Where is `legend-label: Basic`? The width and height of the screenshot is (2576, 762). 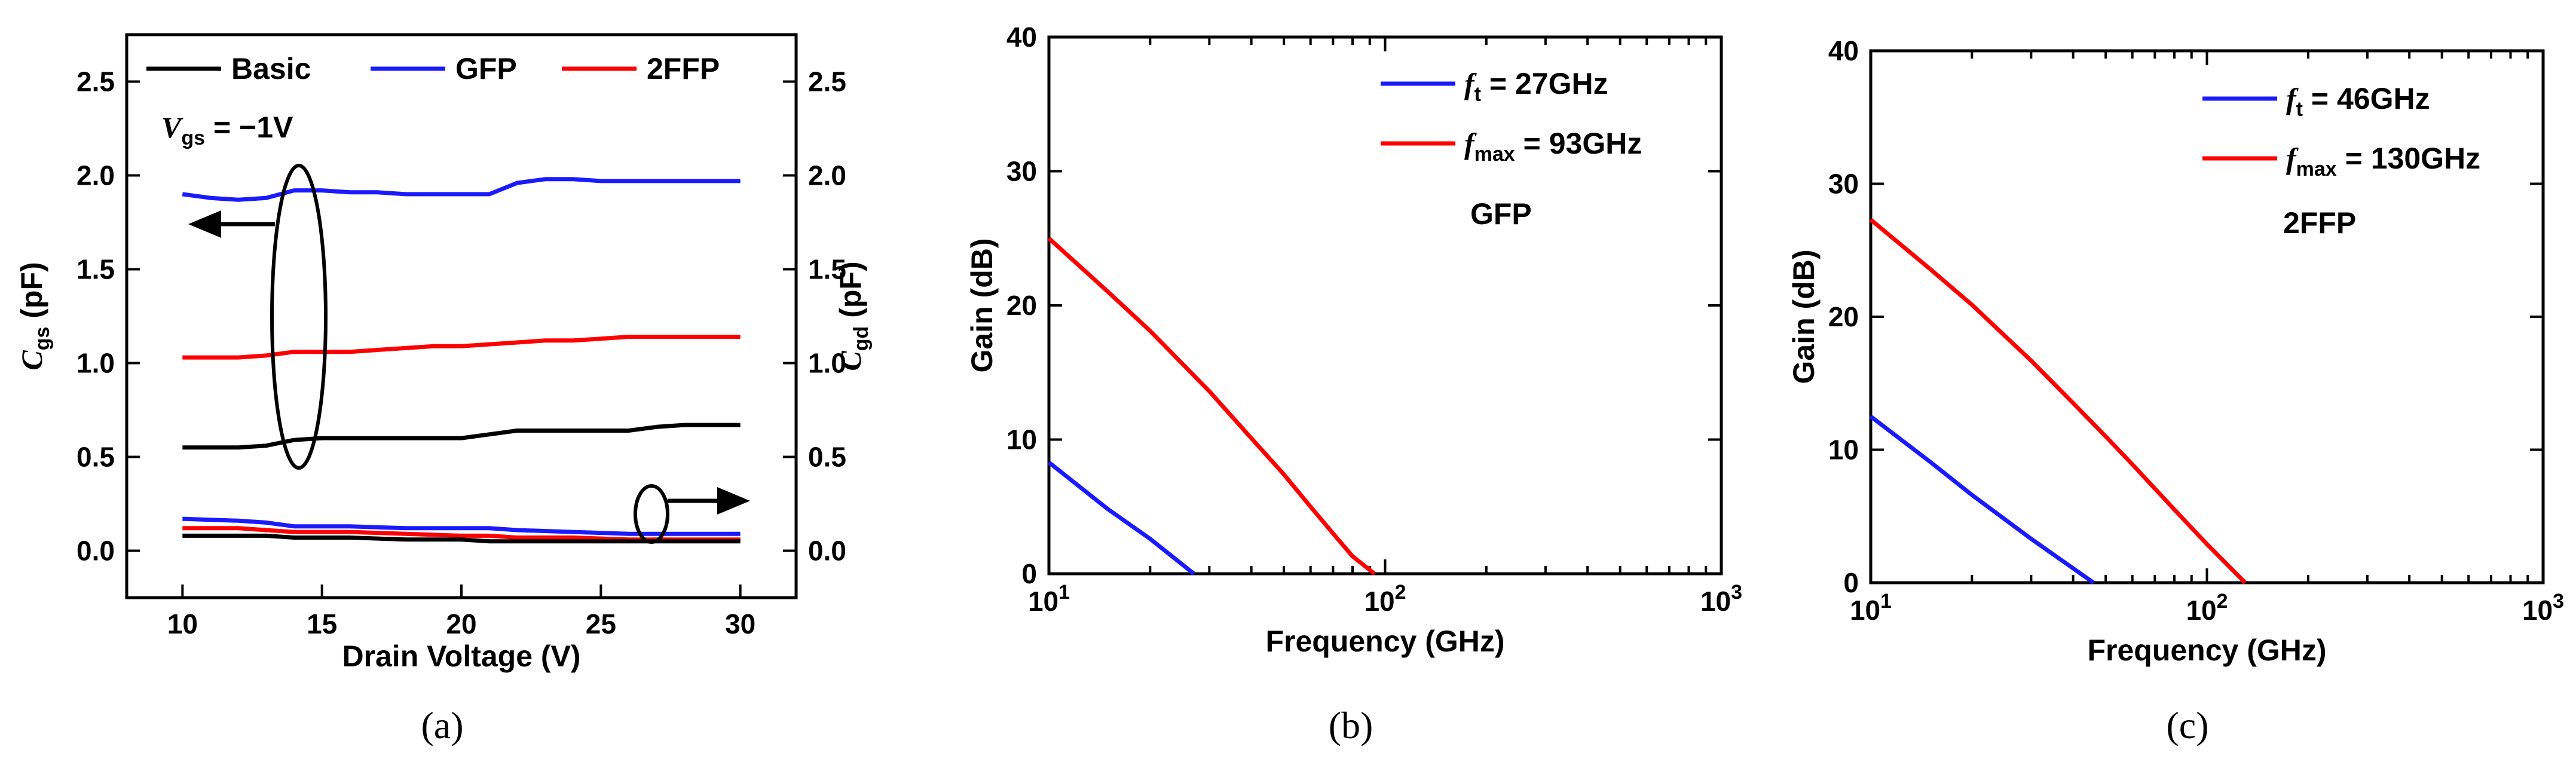
legend-label: Basic is located at coordinates (271, 68).